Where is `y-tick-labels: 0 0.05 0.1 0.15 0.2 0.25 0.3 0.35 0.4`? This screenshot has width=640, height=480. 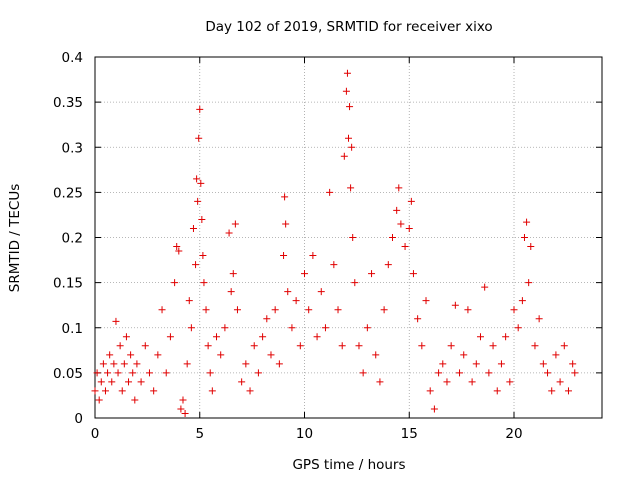 y-tick-labels: 0 0.05 0.1 0.15 0.2 0.25 0.3 0.35 0.4 is located at coordinates (68, 238).